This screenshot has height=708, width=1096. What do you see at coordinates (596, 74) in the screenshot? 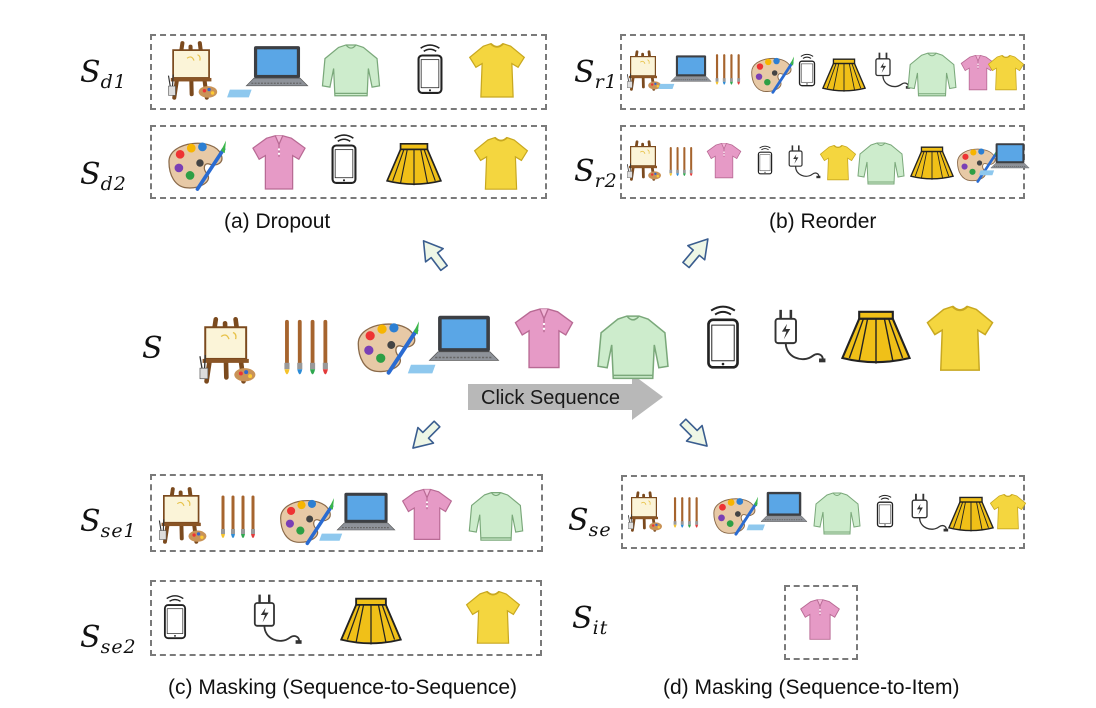
I see `label-s-r1: Sr1` at bounding box center [596, 74].